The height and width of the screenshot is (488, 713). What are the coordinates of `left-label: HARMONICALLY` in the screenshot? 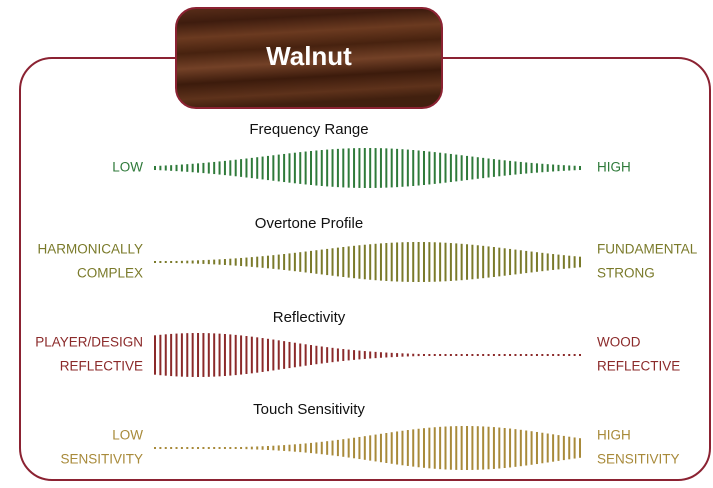 It's located at (90, 249).